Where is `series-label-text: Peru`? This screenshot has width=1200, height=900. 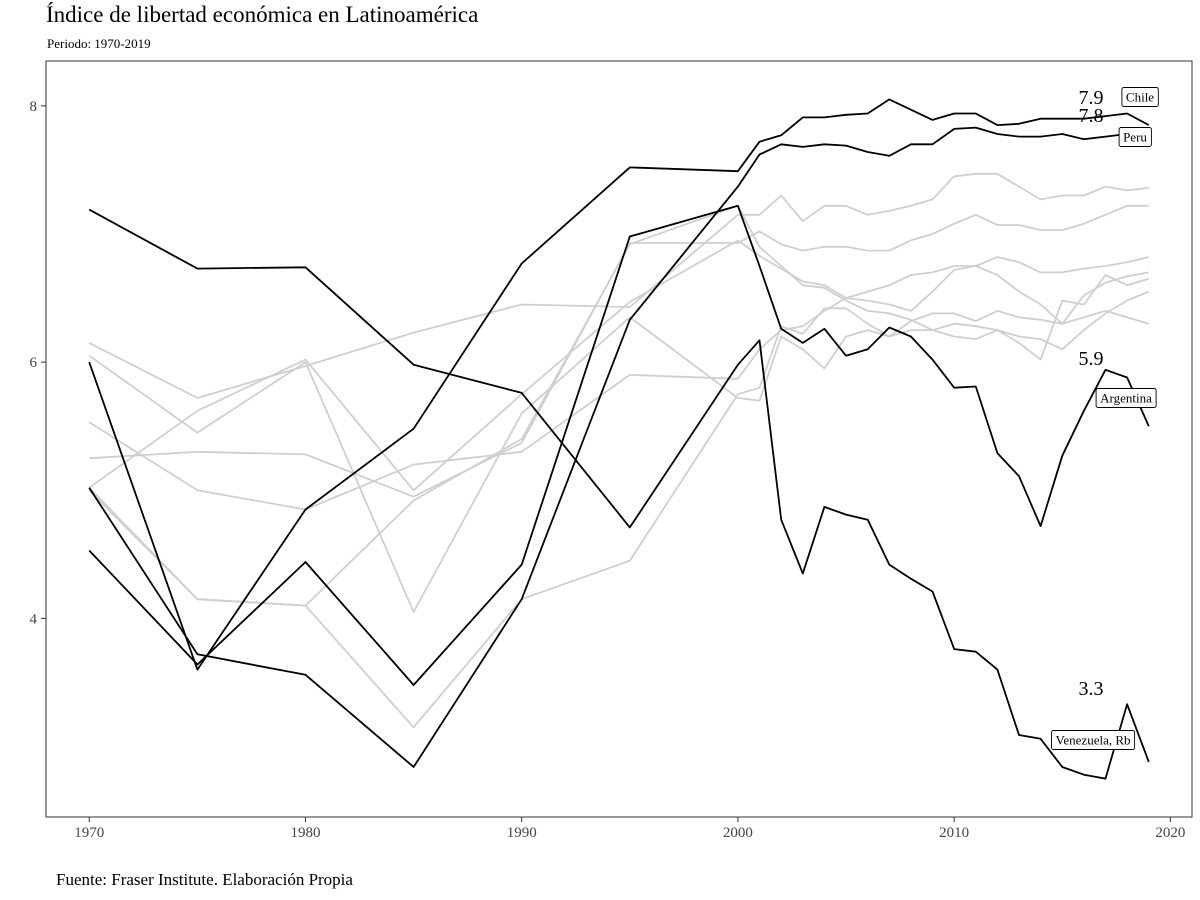
series-label-text: Peru is located at coordinates (1135, 137).